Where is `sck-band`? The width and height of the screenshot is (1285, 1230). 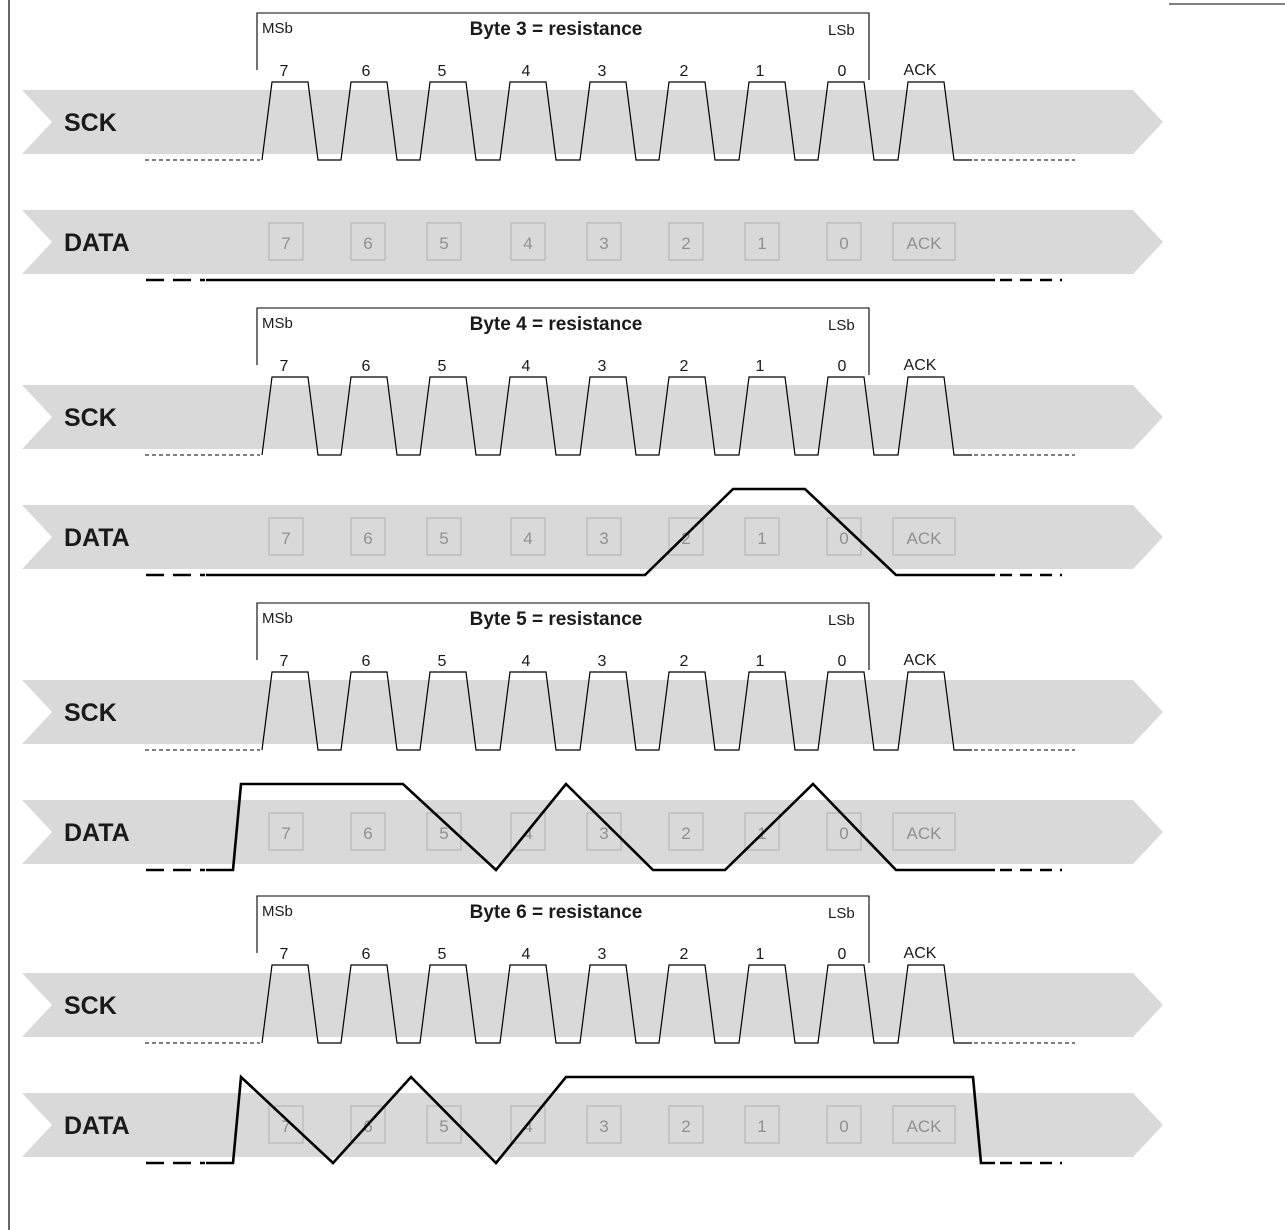 sck-band is located at coordinates (592, 122).